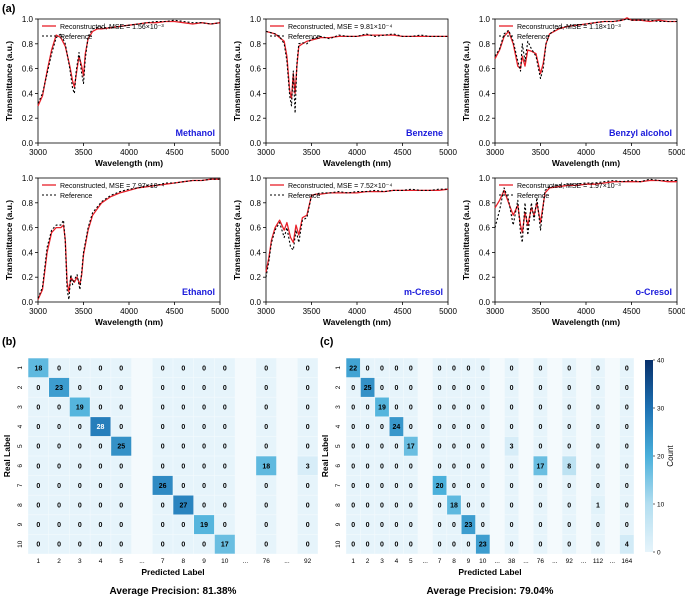 The height and width of the screenshot is (597, 685). Describe the element at coordinates (356, 233) in the screenshot. I see `reference-series-line` at that location.